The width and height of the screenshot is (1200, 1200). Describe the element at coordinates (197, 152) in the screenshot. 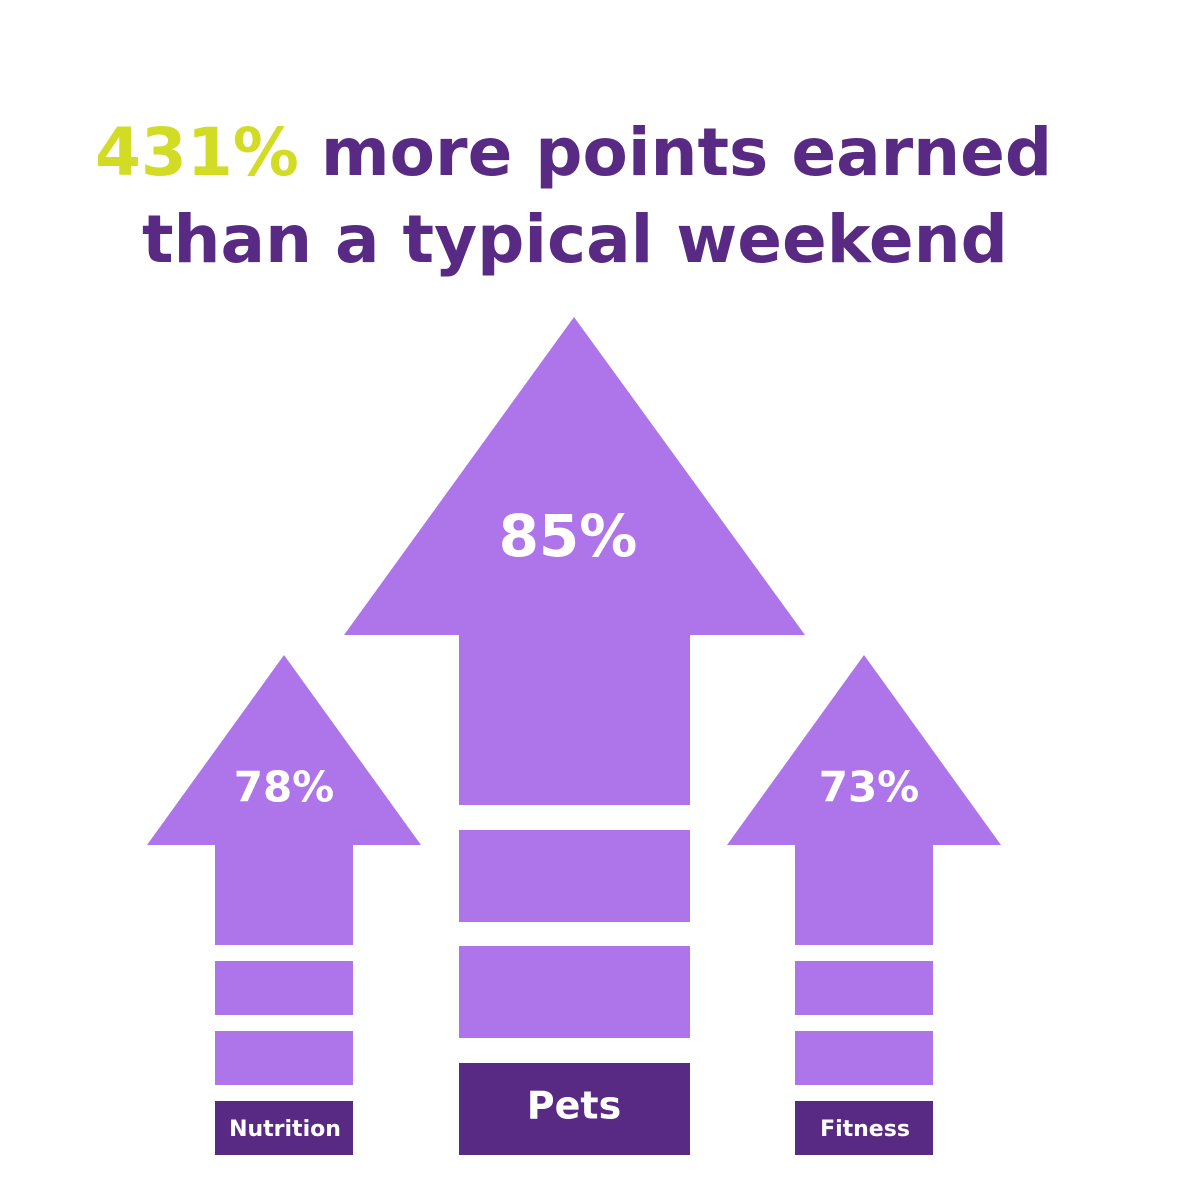

I see `highlight: 431%` at that location.